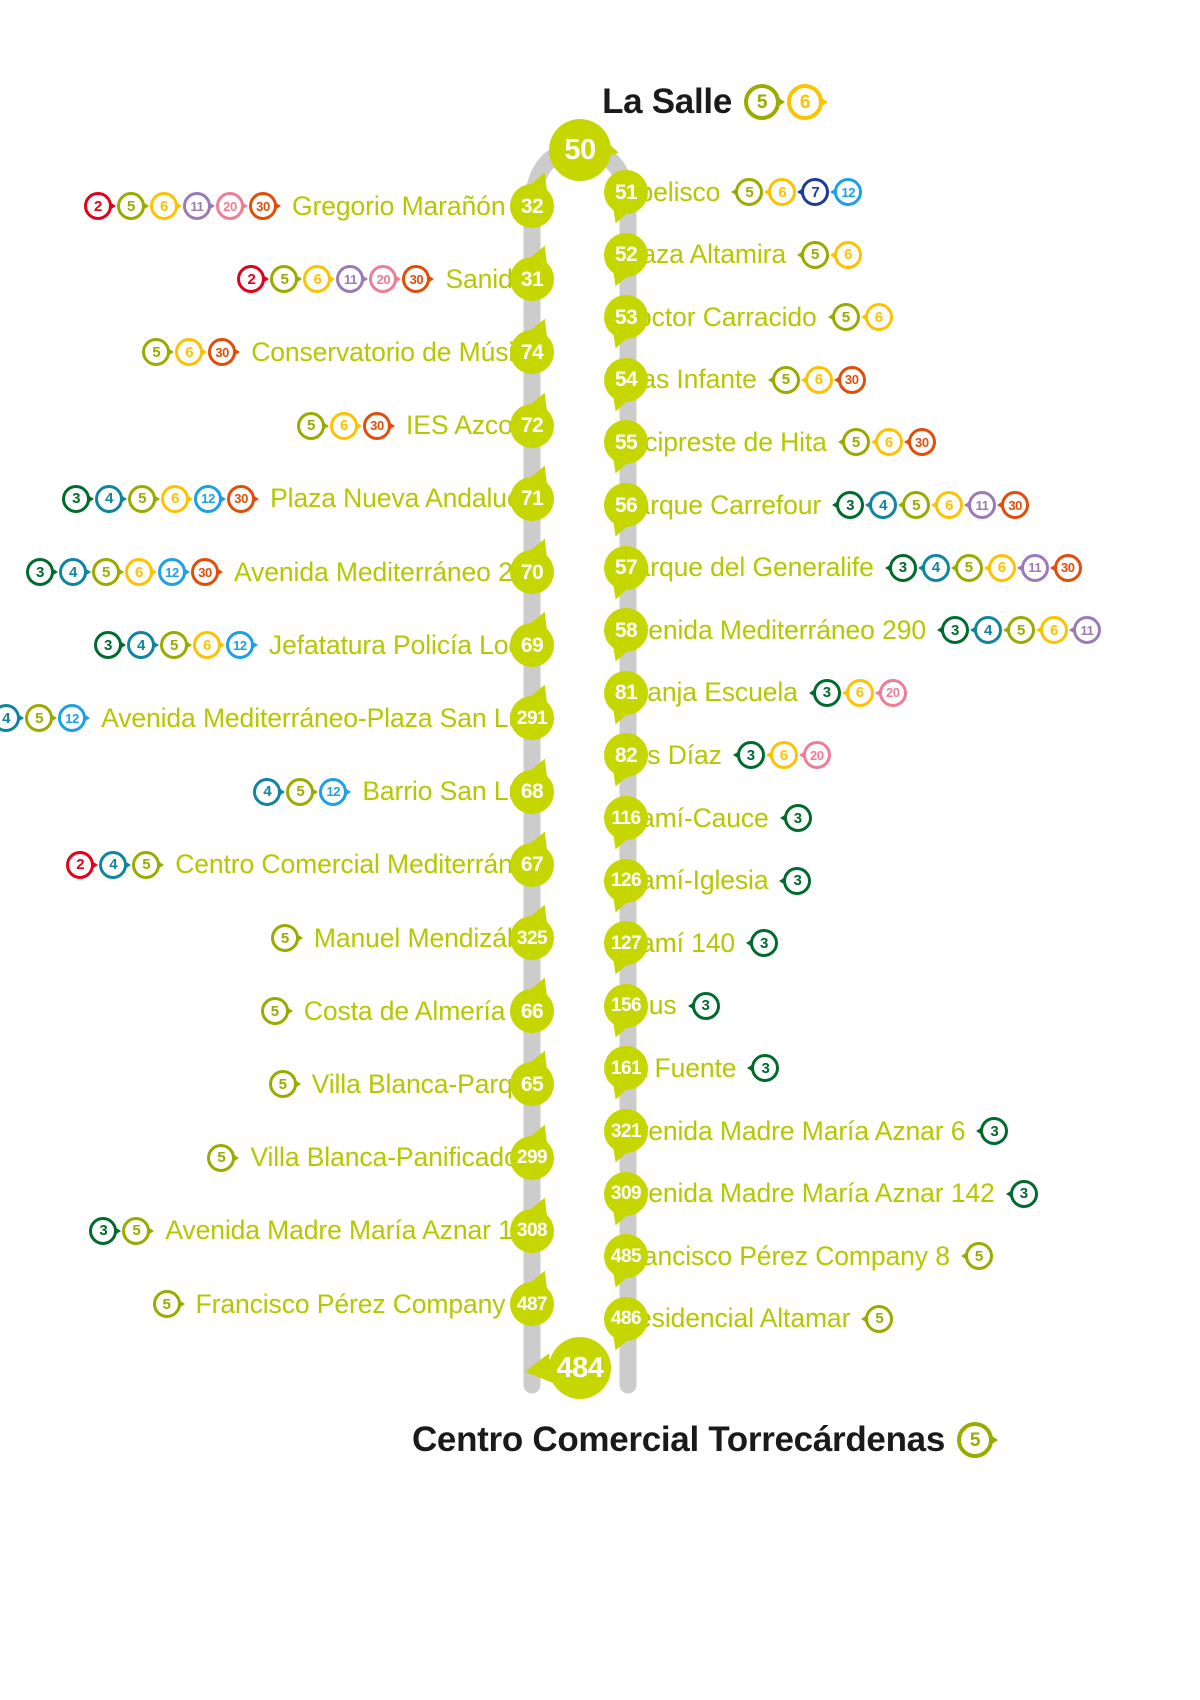 The width and height of the screenshot is (1200, 1700). Describe the element at coordinates (532, 1223) in the screenshot. I see `station-marker-308: 308` at that location.